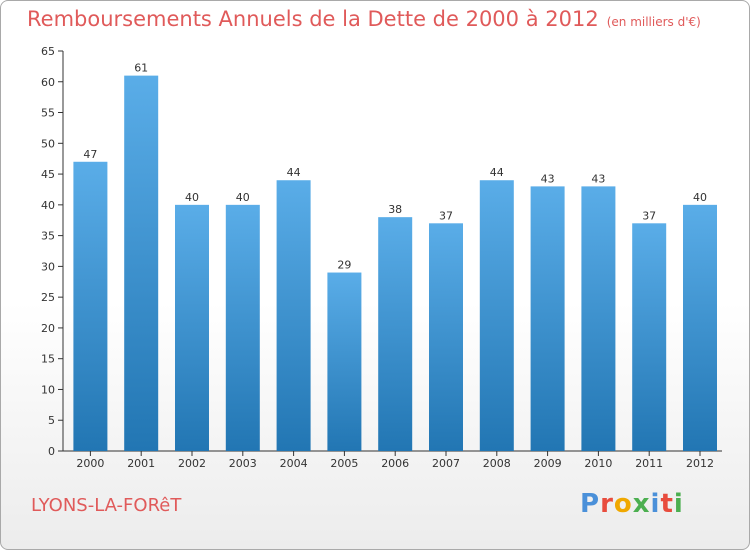 The image size is (750, 550). Describe the element at coordinates (90, 154) in the screenshot. I see `value-label-2000: 47` at that location.